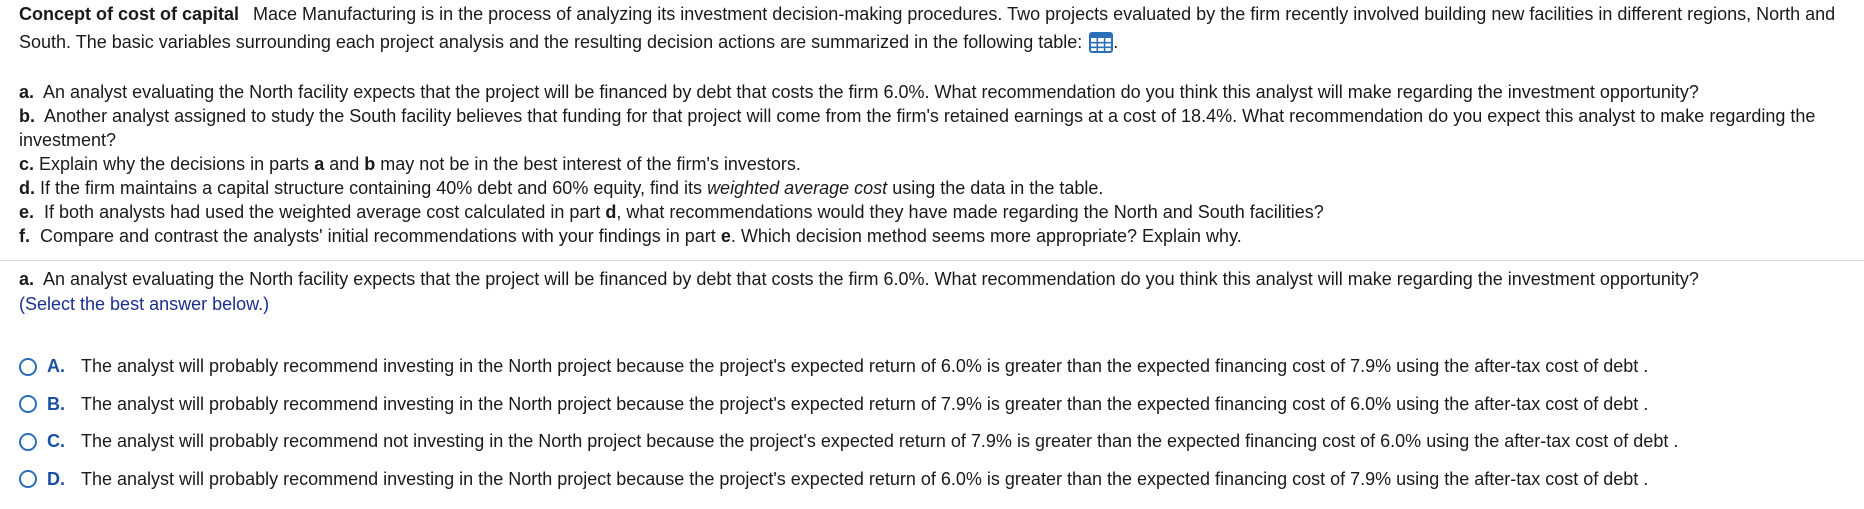 Image resolution: width=1864 pixels, height=509 pixels. What do you see at coordinates (27, 116) in the screenshot?
I see `part-b-letter: b.` at bounding box center [27, 116].